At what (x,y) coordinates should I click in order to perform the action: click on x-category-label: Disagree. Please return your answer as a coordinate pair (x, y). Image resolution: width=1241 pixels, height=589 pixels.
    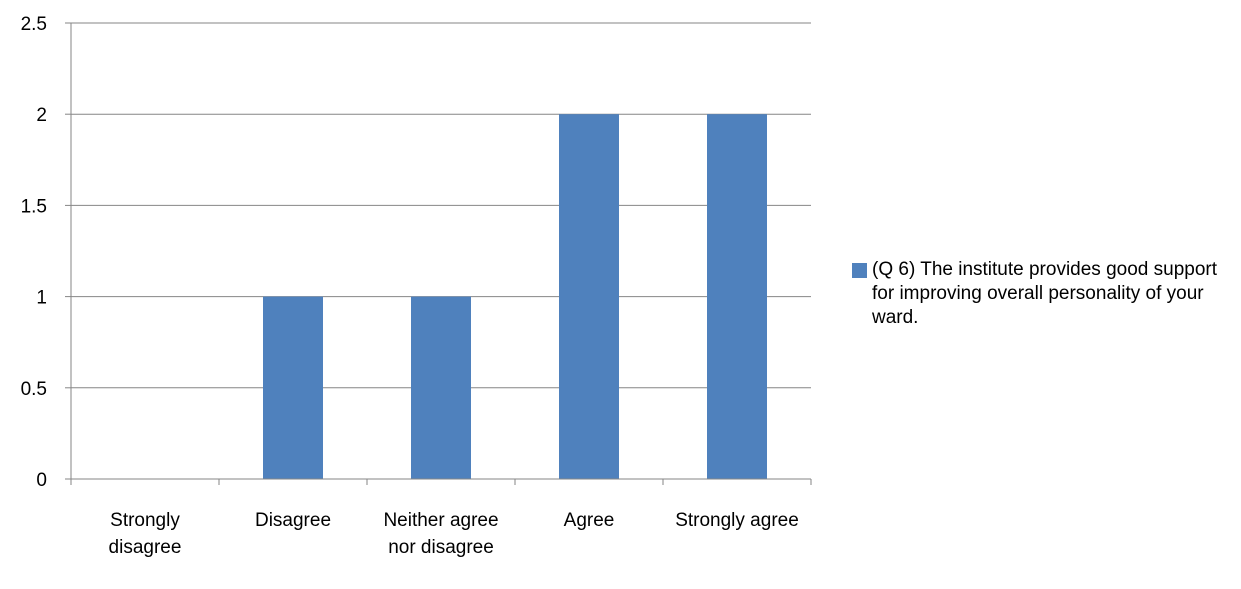
    Looking at the image, I should click on (293, 520).